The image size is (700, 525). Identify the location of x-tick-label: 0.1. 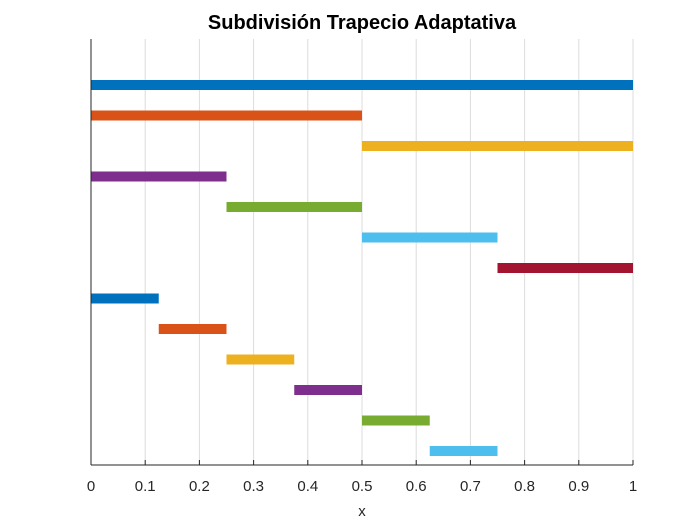
(145, 486).